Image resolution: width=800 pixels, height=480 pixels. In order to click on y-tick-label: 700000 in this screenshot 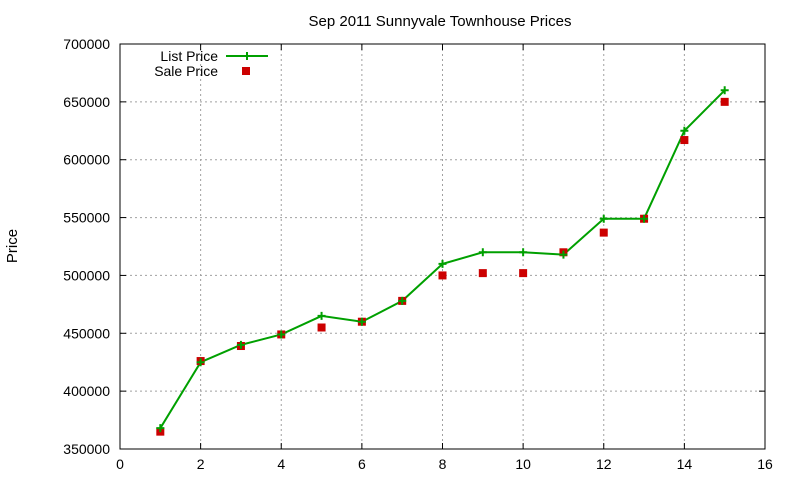, I will do `click(86, 44)`.